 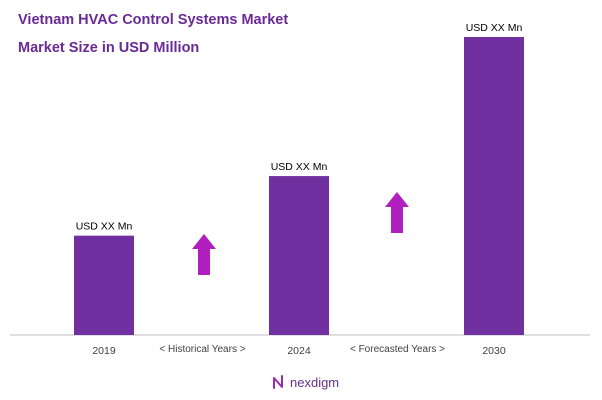 I want to click on data-label-2030: USD XX Mn, so click(x=494, y=28).